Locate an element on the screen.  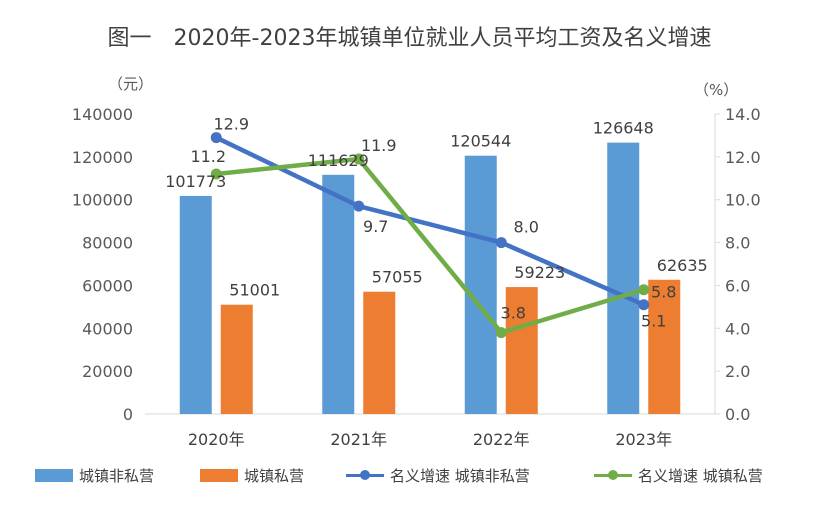
bar-data-label: 120544 is located at coordinates (480, 141).